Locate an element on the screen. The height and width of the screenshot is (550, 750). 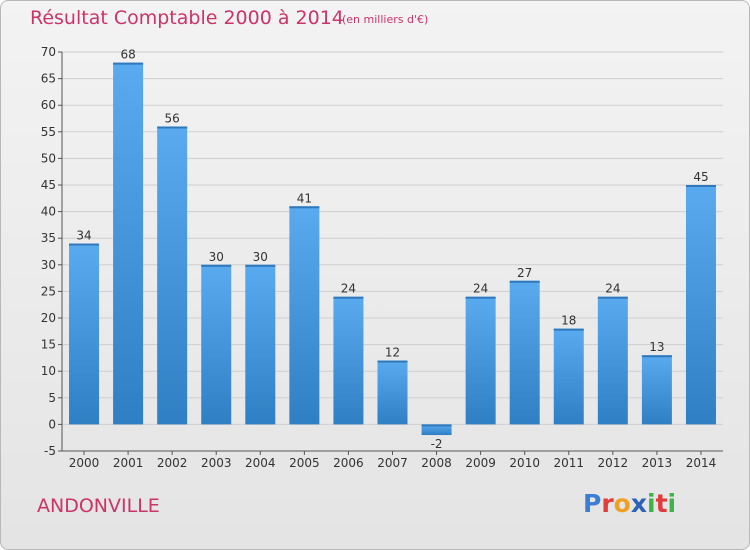
y-tick-label: 65 is located at coordinates (48, 79).